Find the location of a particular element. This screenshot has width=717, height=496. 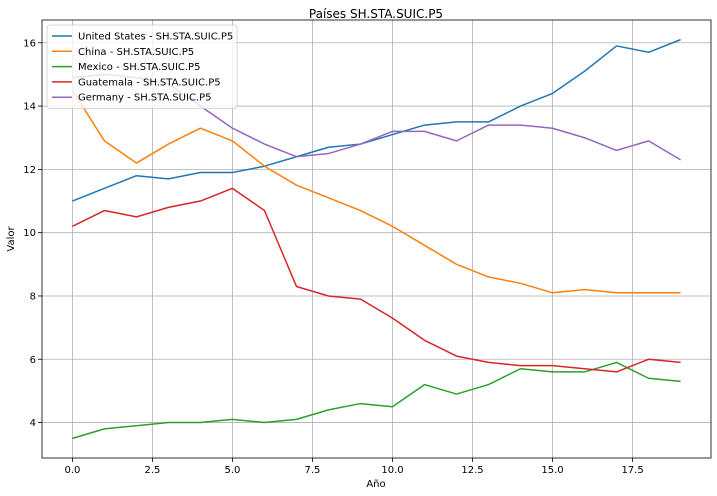

y-tick-label: 4 is located at coordinates (33, 423).